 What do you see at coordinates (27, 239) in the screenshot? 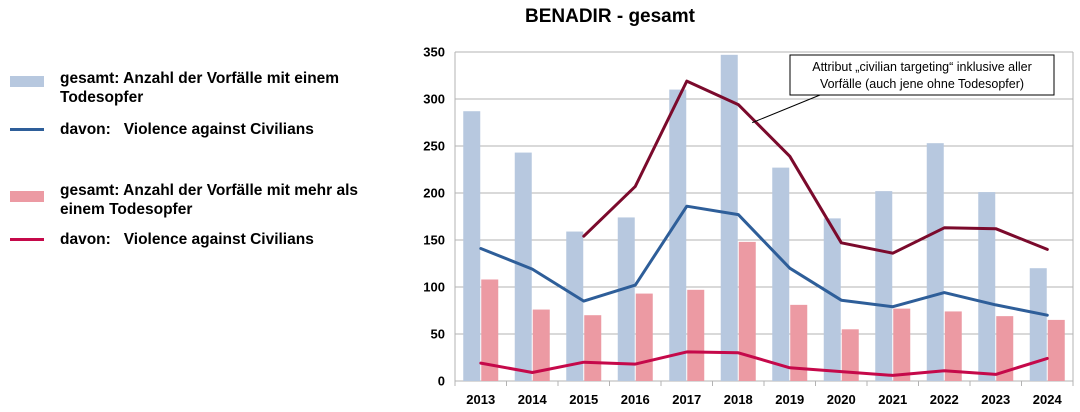
I see `legend-swatch-red-line` at bounding box center [27, 239].